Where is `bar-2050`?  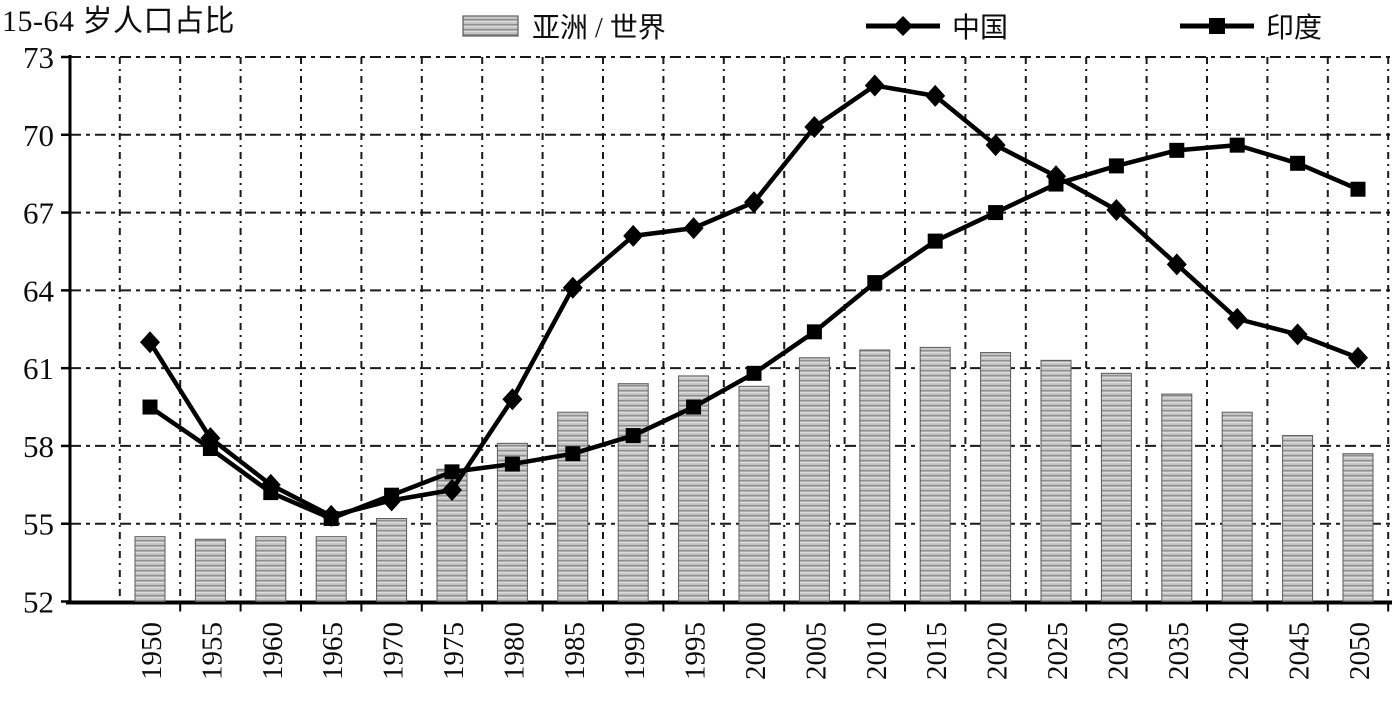
bar-2050 is located at coordinates (1358, 528).